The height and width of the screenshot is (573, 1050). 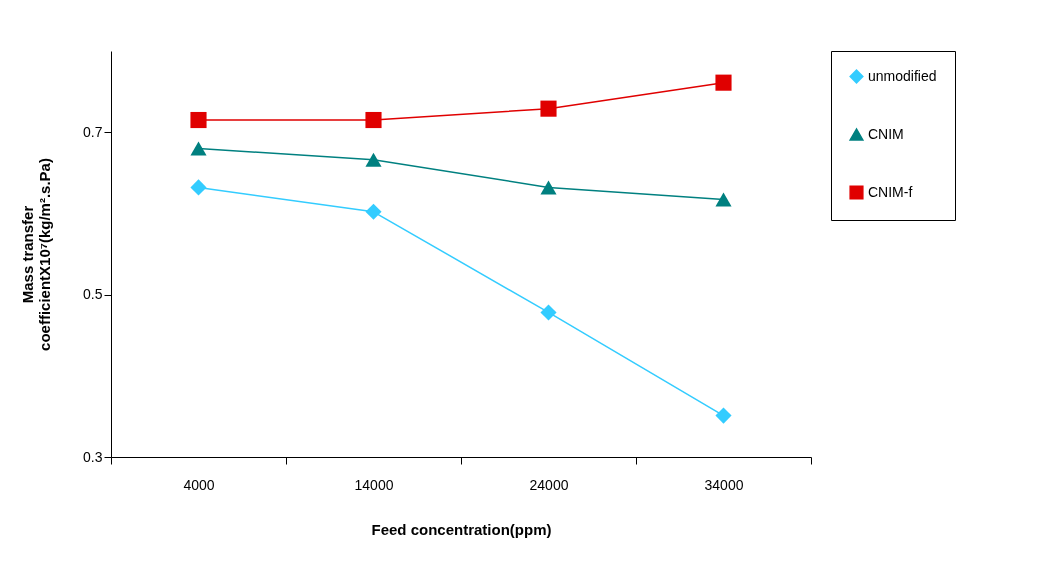 I want to click on legend-label: CNIM-f, so click(x=890, y=191).